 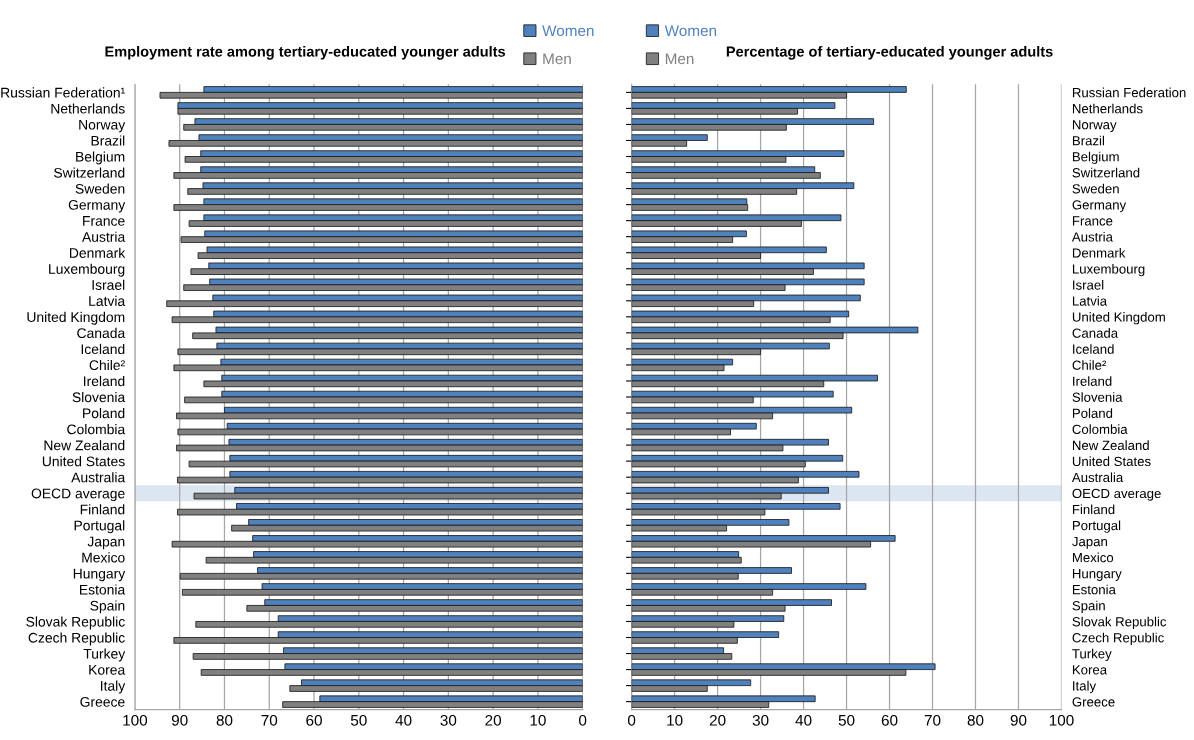 I want to click on chart-title: Employment rate among tertiary-educated younger adults, so click(x=305, y=53).